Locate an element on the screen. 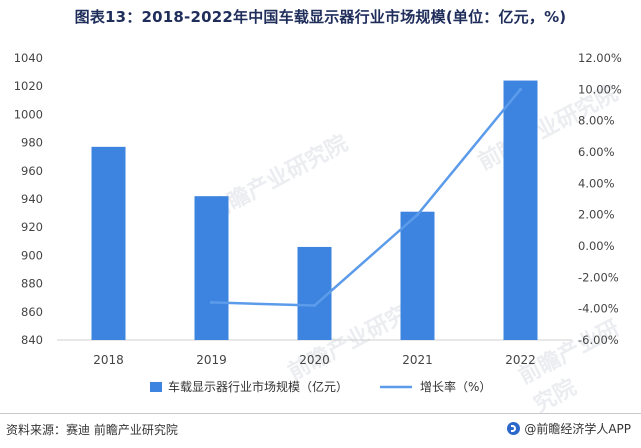 The height and width of the screenshot is (448, 641). right-axis-tick-label: 12.00% is located at coordinates (600, 58).